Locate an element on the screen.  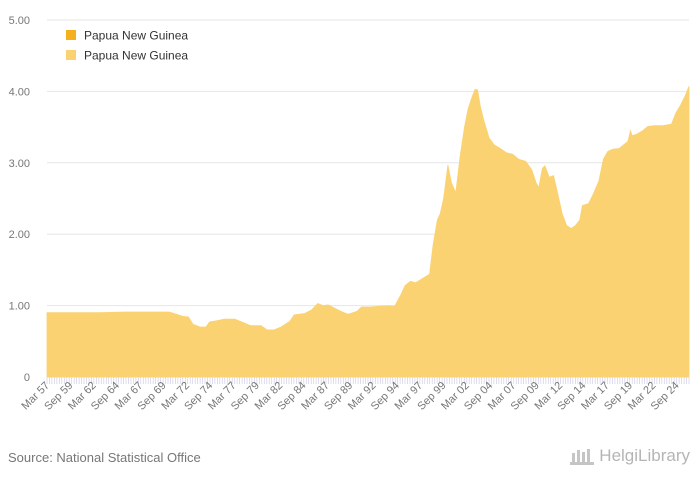
legend: Papua New Guinea Papua New Guinea is located at coordinates (127, 46).